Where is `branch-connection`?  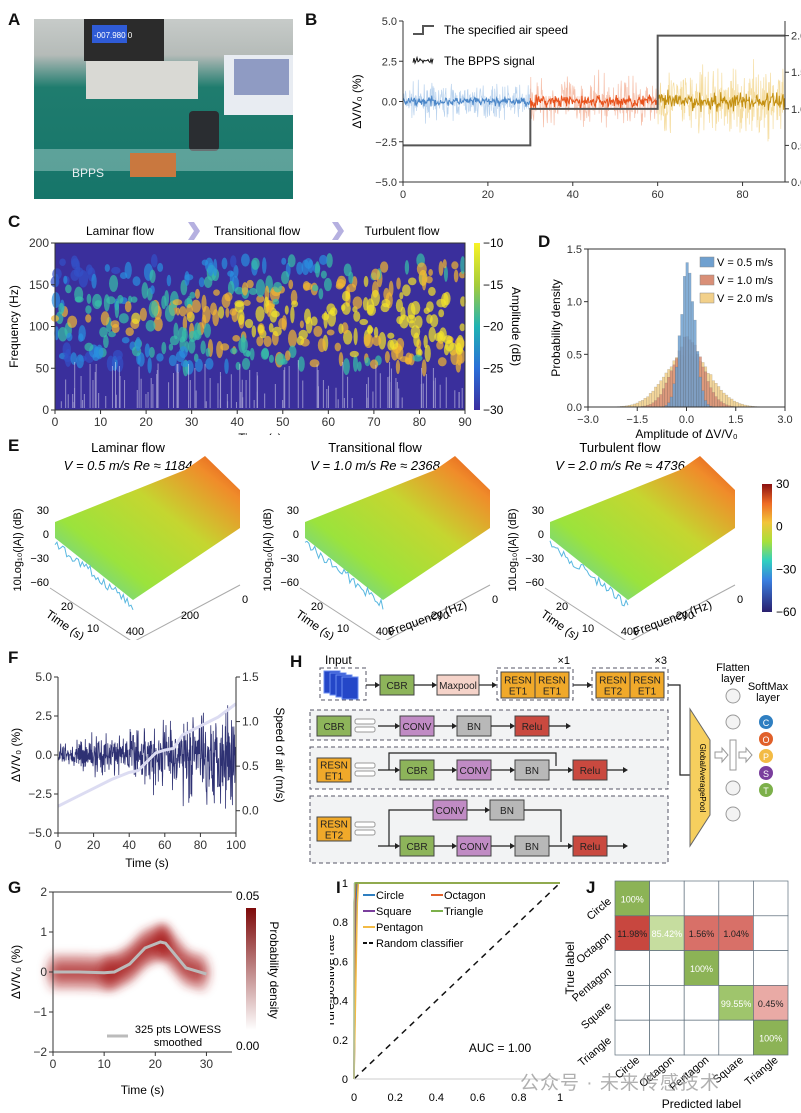 branch-connection is located at coordinates (410, 827).